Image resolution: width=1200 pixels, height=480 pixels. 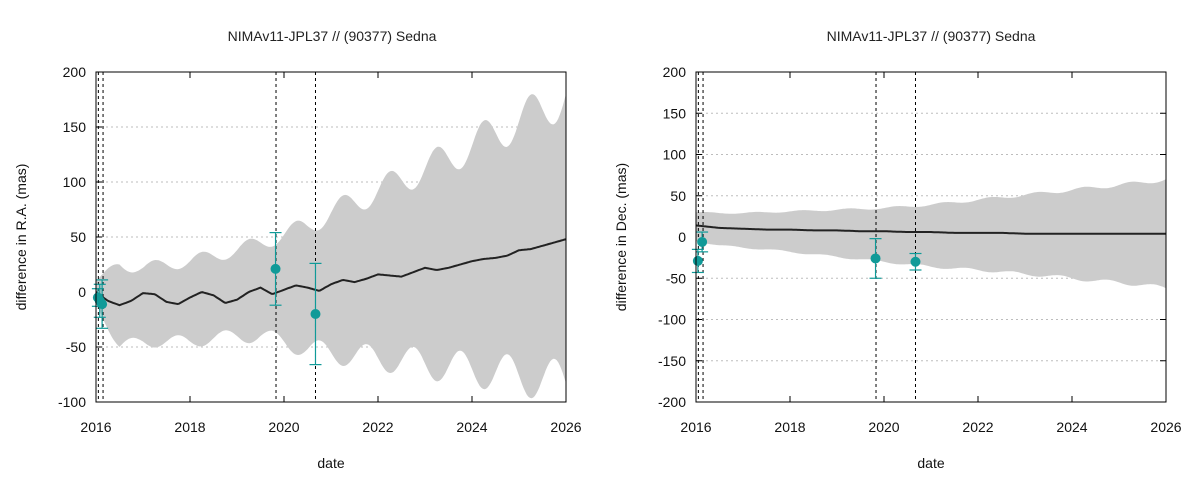 What do you see at coordinates (82, 292) in the screenshot?
I see `ra-y-tick-label: 0` at bounding box center [82, 292].